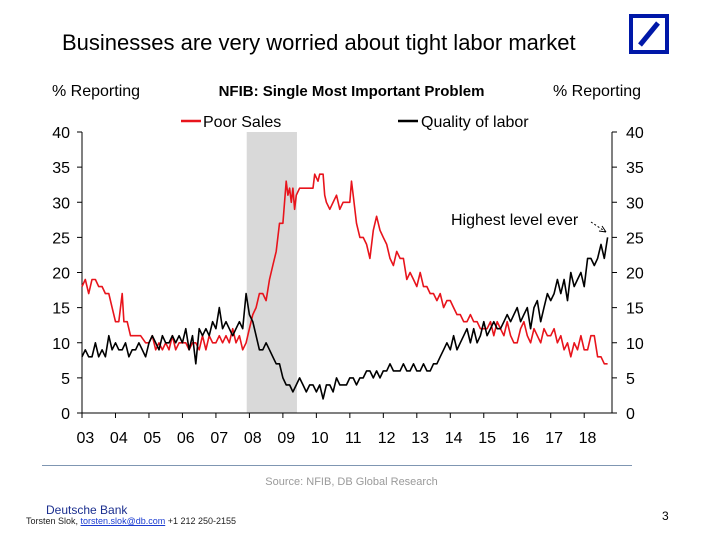  Describe the element at coordinates (602, 229) in the screenshot. I see `annotation-arrowhead` at that location.